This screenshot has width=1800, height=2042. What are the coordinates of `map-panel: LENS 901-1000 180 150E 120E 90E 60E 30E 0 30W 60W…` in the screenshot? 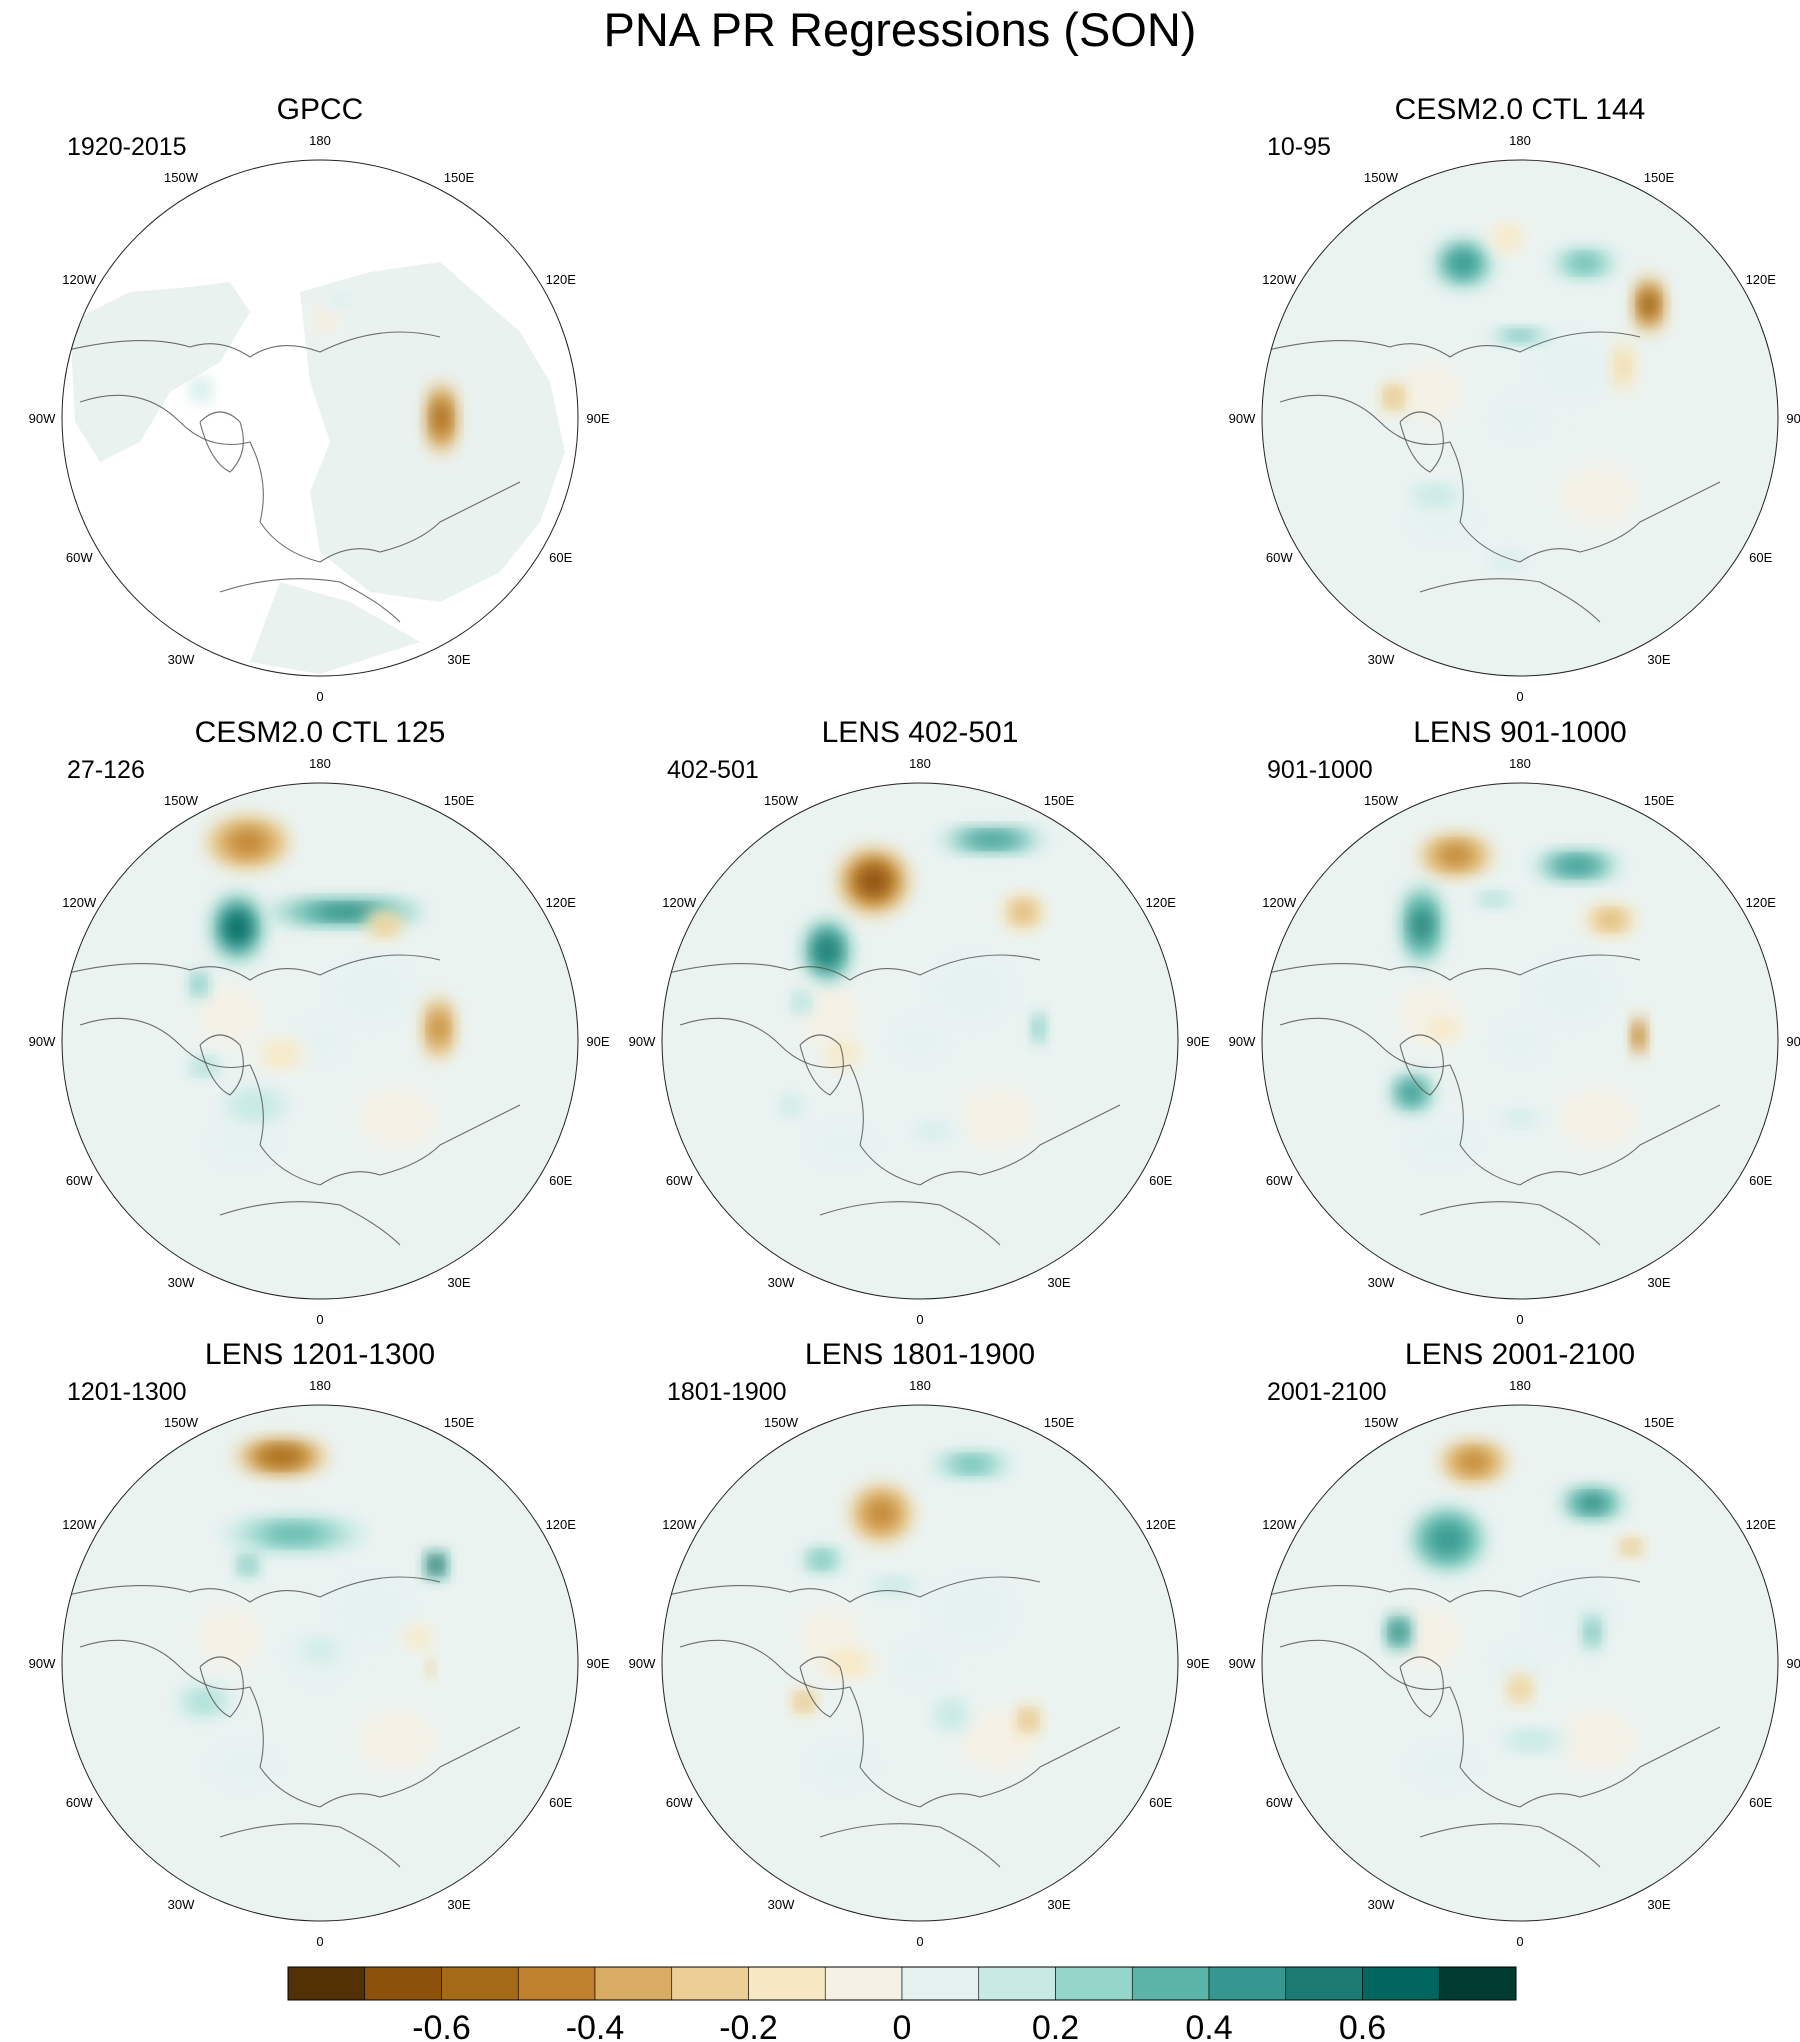 It's located at (1510, 1025).